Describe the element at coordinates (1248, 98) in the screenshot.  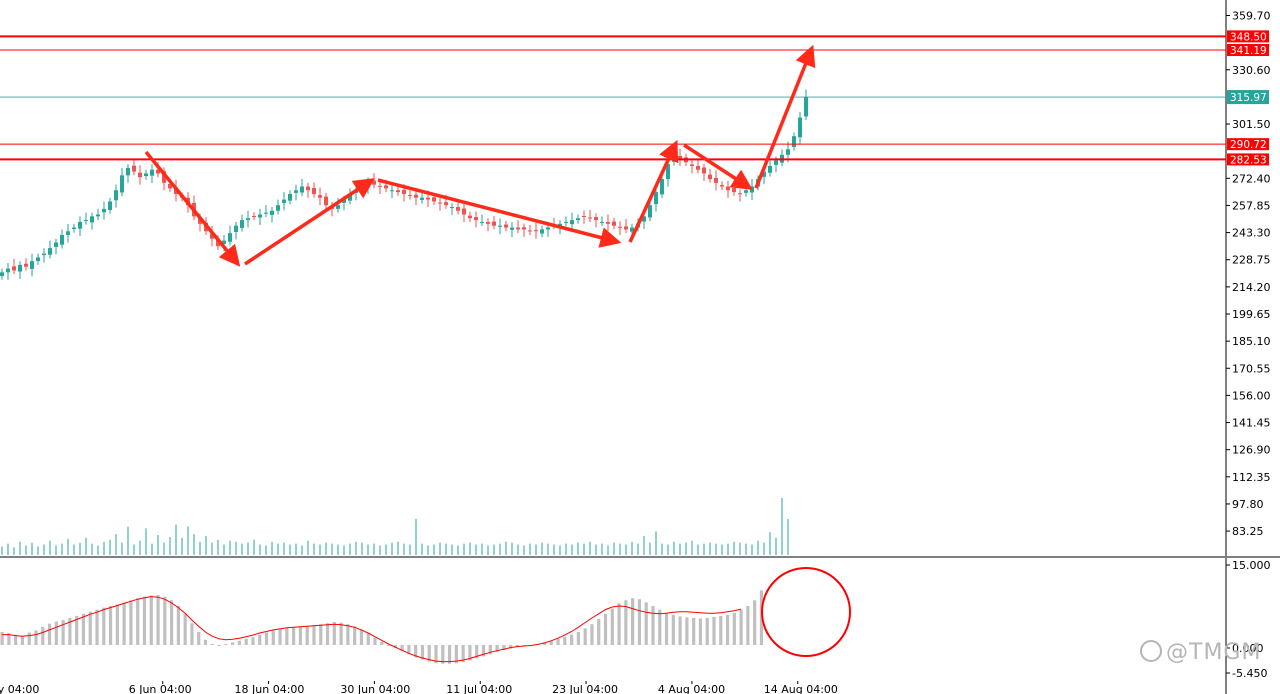
I see `current-price-label: 315.97` at that location.